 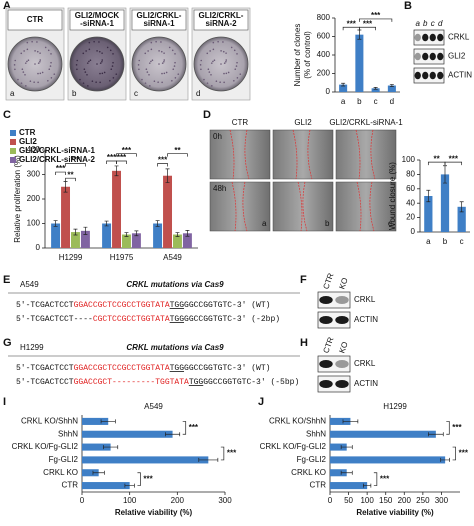 I want to click on legend-label: GLI2/CRKL-siRNA-1, so click(x=57, y=150).